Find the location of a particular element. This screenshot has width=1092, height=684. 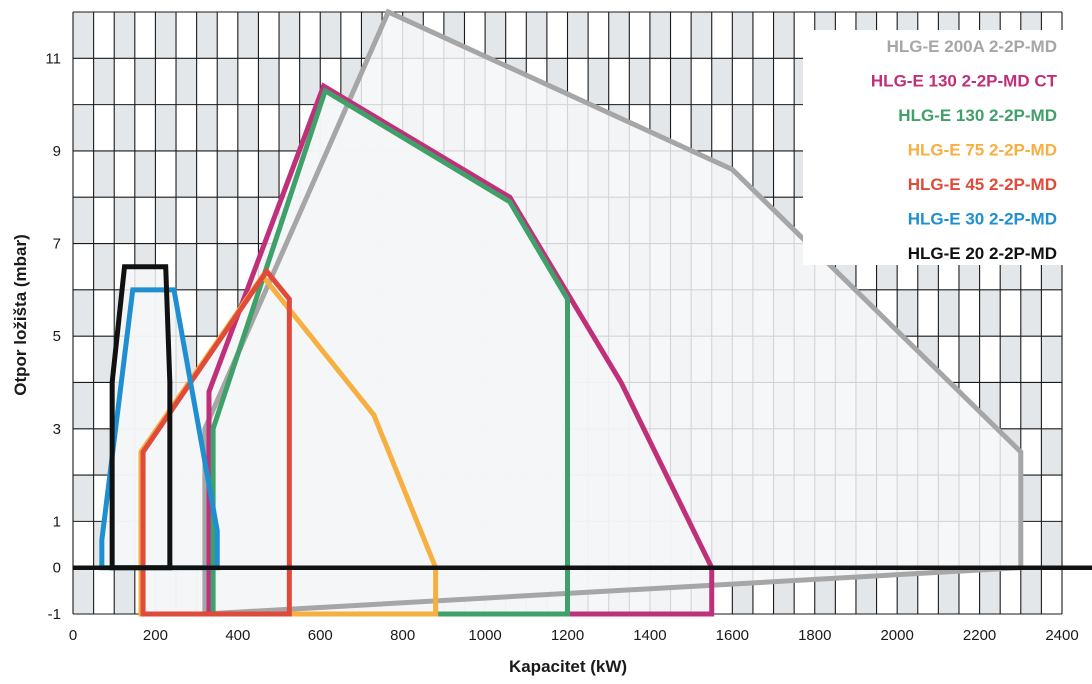

x-tick-label: 200 is located at coordinates (155, 635).